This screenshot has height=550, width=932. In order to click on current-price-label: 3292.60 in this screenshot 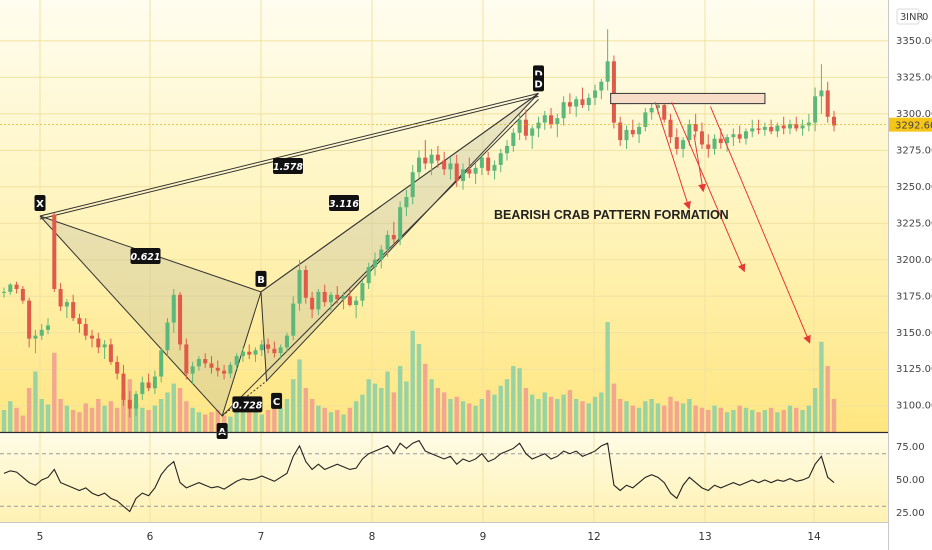, I will do `click(913, 126)`.